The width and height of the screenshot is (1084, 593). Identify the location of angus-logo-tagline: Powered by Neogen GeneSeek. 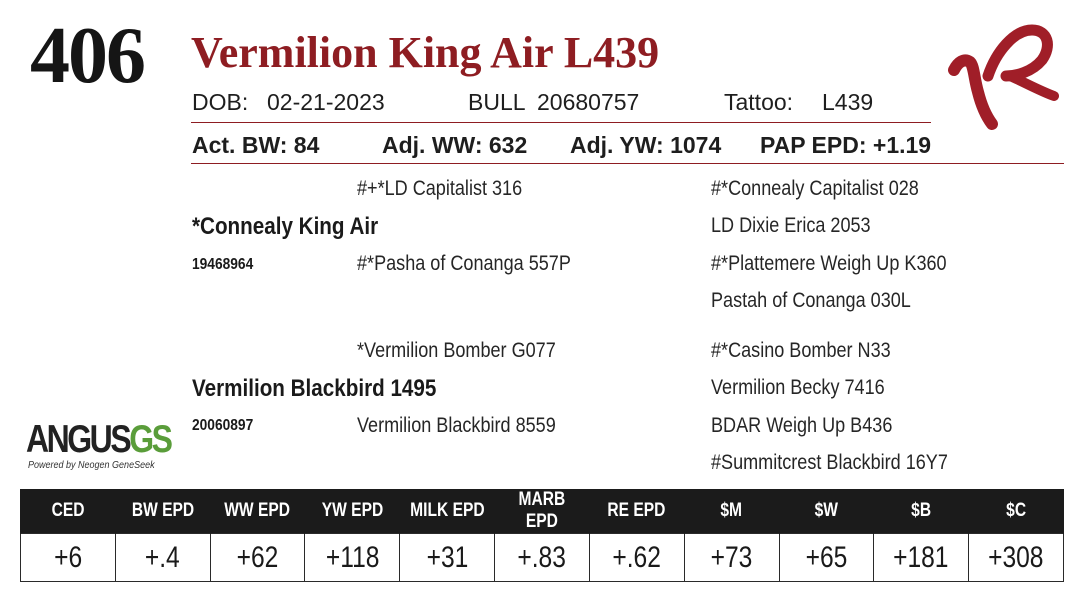
(91, 465).